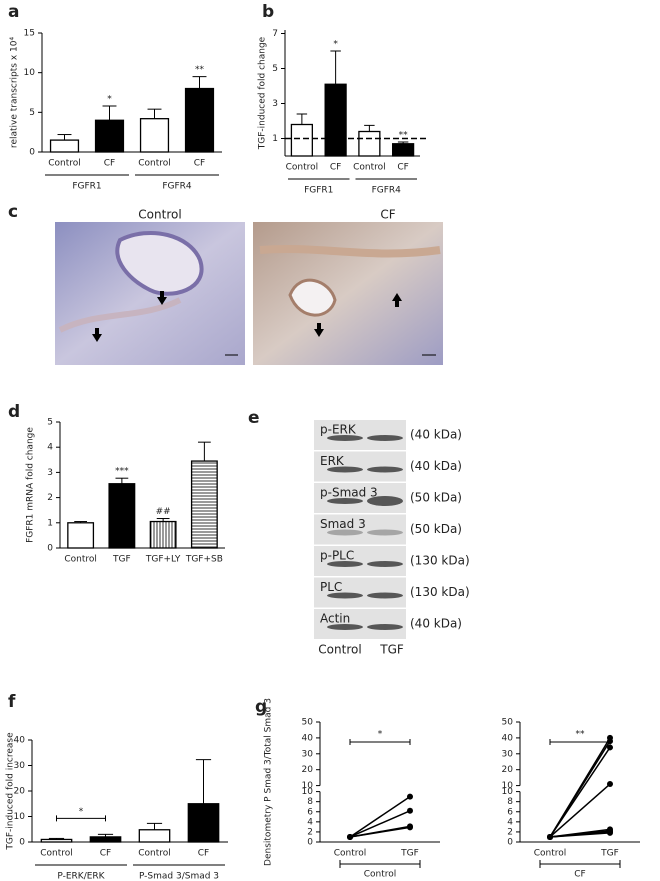  What do you see at coordinates (31, 485) in the screenshot?
I see `y-axis-label: FGFR1 mRNA fold change` at bounding box center [31, 485].